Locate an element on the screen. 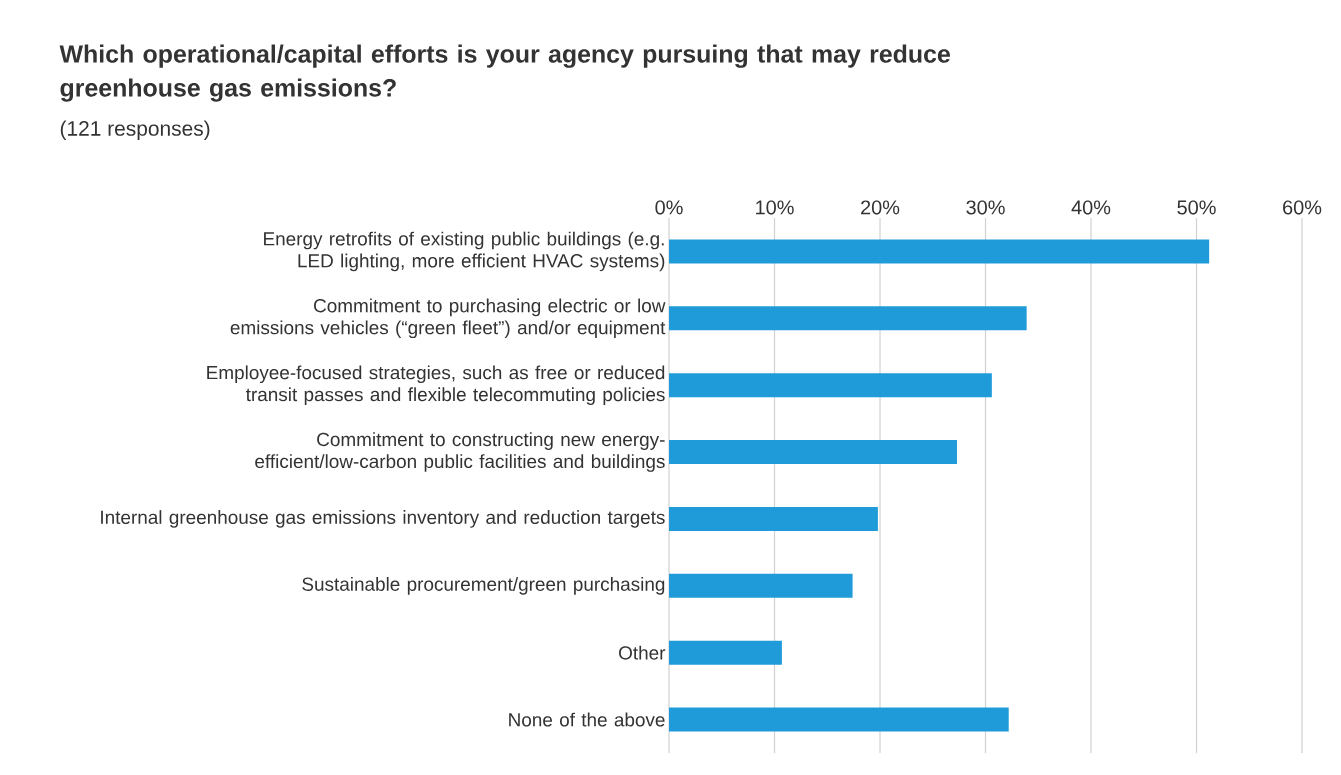  x-tick-label: 0% is located at coordinates (669, 207).